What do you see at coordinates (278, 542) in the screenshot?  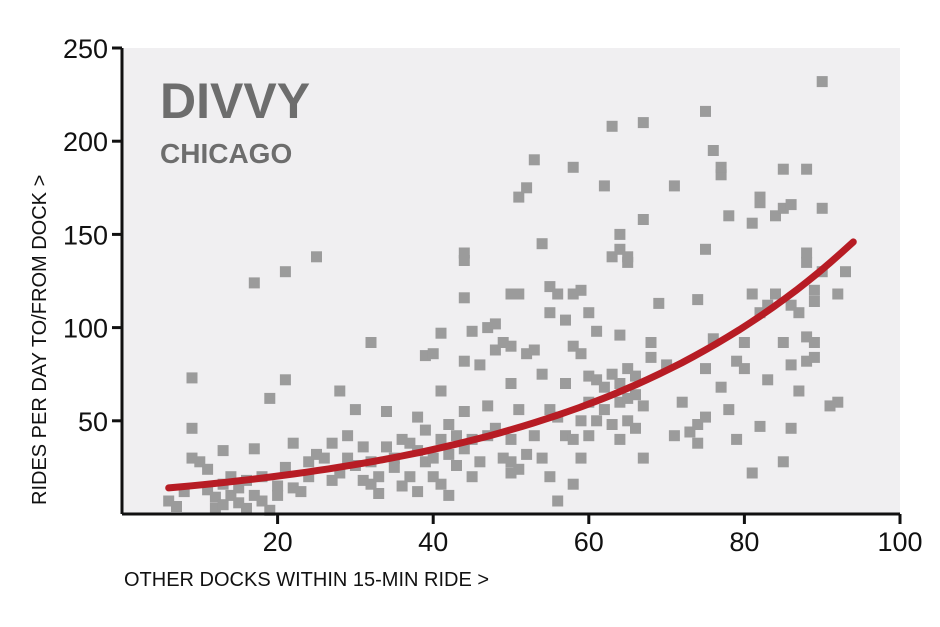 I see `x-tick-label: 20` at bounding box center [278, 542].